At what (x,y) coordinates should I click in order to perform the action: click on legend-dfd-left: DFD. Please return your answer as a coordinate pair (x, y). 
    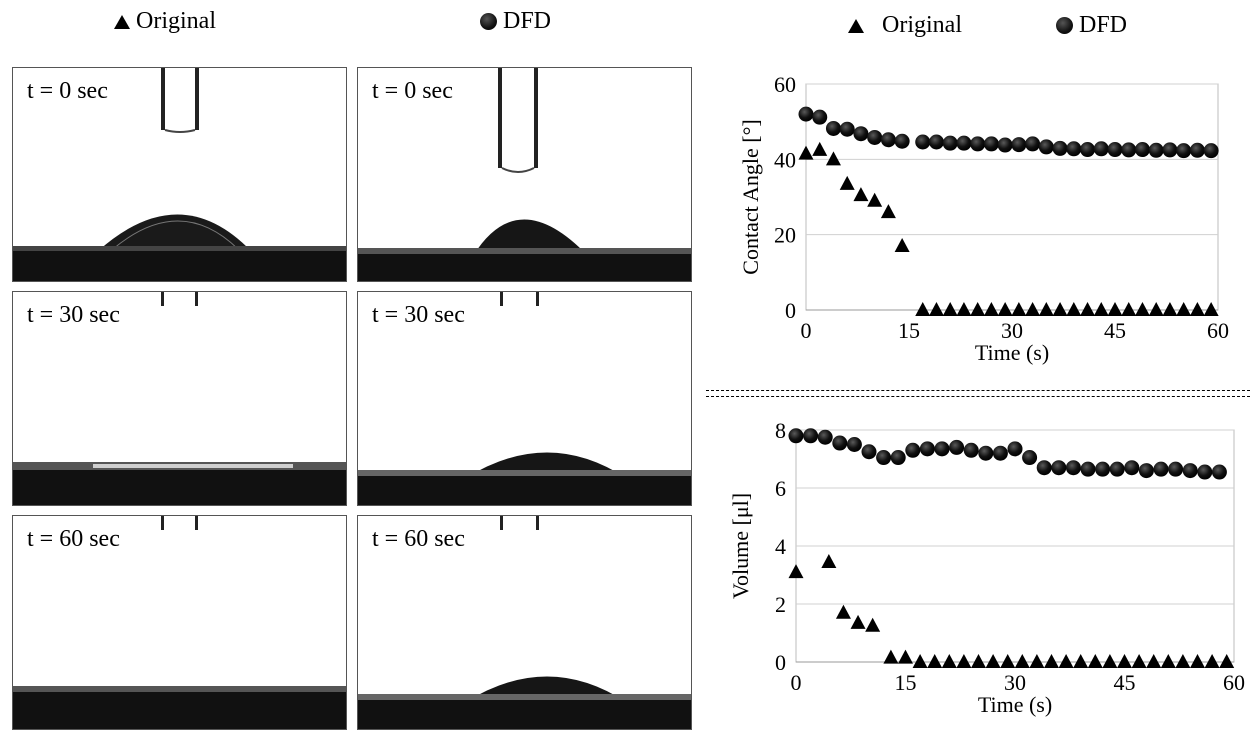
    Looking at the image, I should click on (515, 21).